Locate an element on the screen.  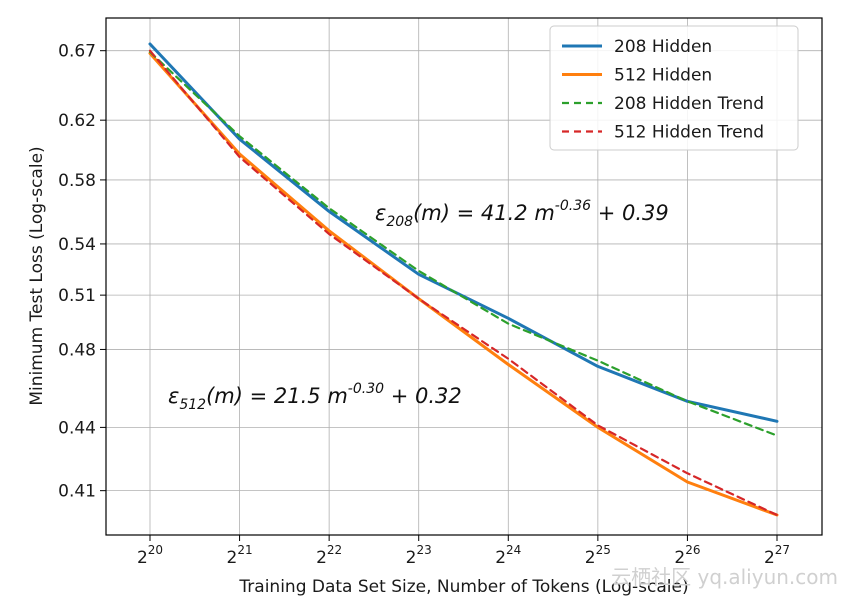
equation-208-body: (m) = 41.2 m is located at coordinates (484, 213).